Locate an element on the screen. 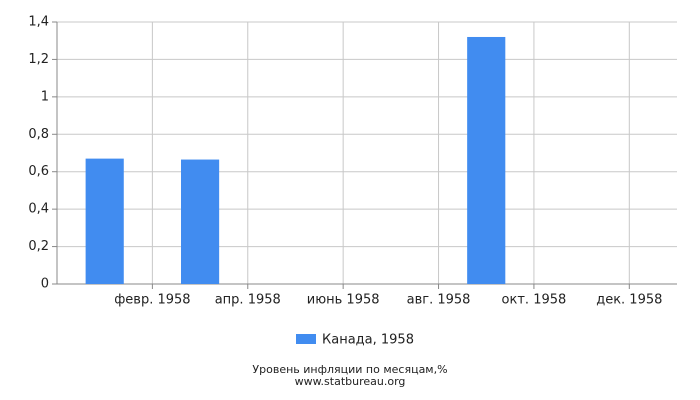  x-tick-label: февр. 1958 is located at coordinates (152, 300).